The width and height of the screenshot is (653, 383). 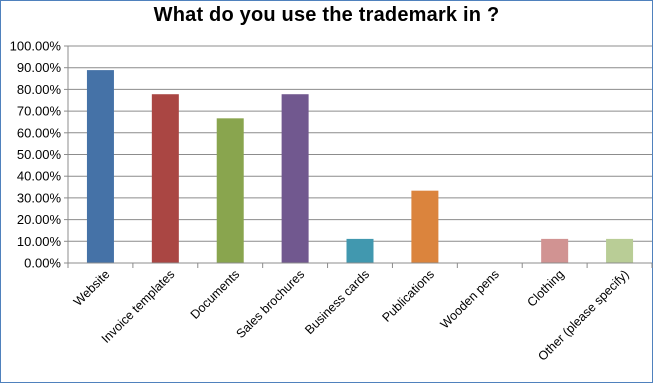 What do you see at coordinates (270, 304) in the screenshot?
I see `x-tick-label: Sales brochures` at bounding box center [270, 304].